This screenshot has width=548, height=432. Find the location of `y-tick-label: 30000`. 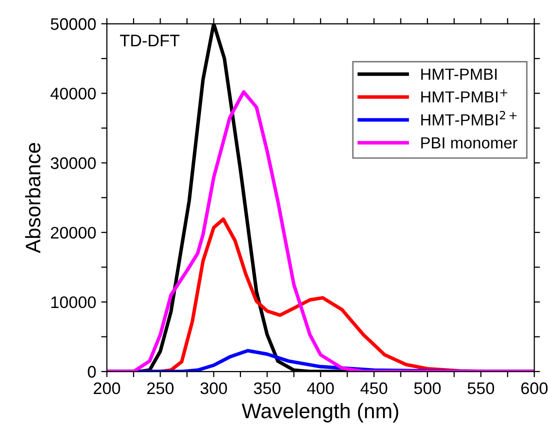

y-tick-label: 30000 is located at coordinates (73, 163).